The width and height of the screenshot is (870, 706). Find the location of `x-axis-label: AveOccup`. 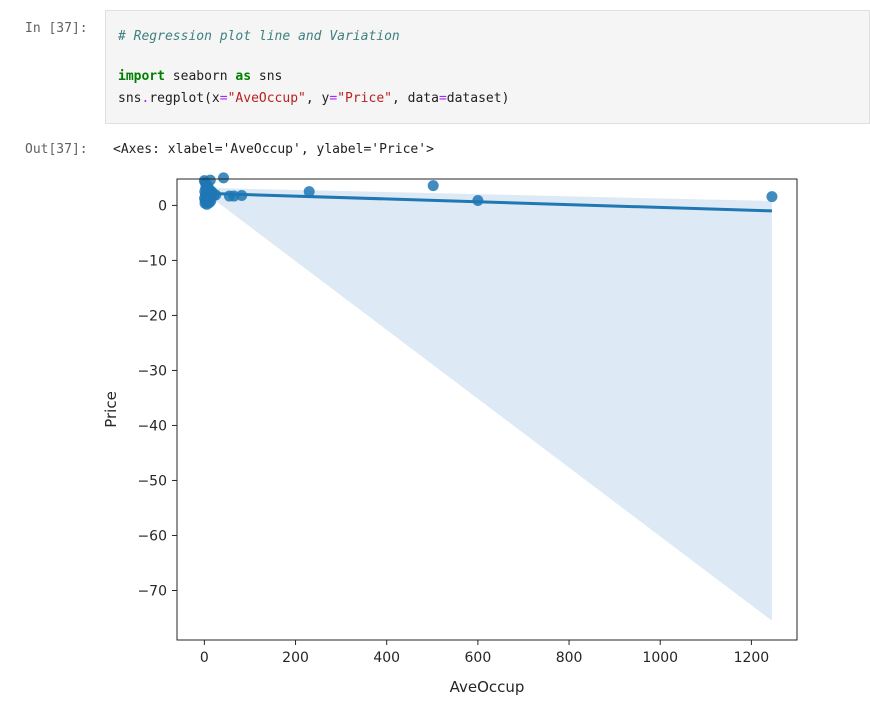

x-axis-label: AveOccup is located at coordinates (487, 687).